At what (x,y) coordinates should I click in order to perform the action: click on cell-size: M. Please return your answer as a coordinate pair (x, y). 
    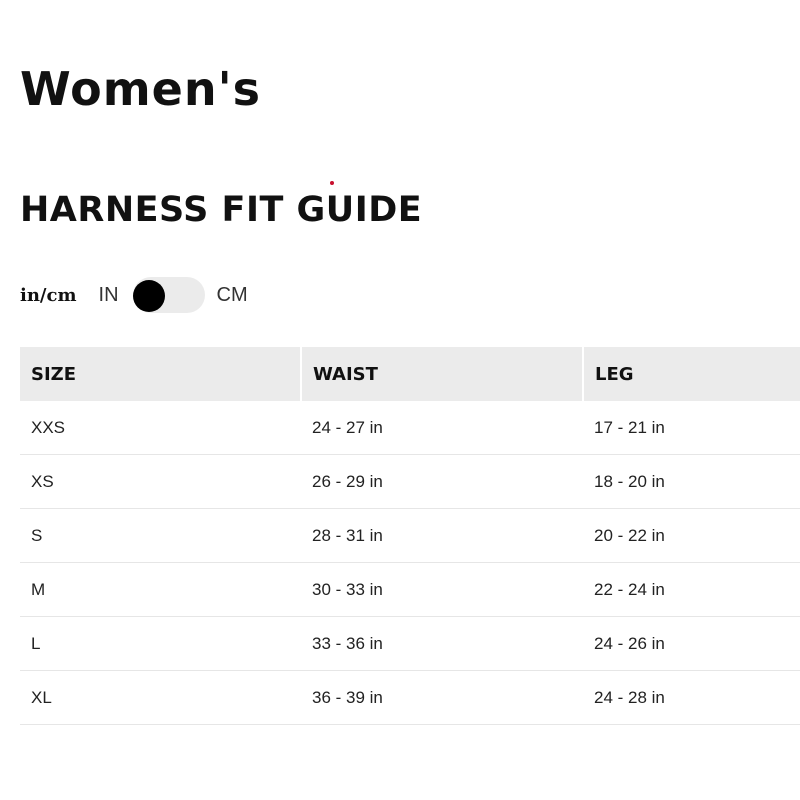
    Looking at the image, I should click on (160, 589).